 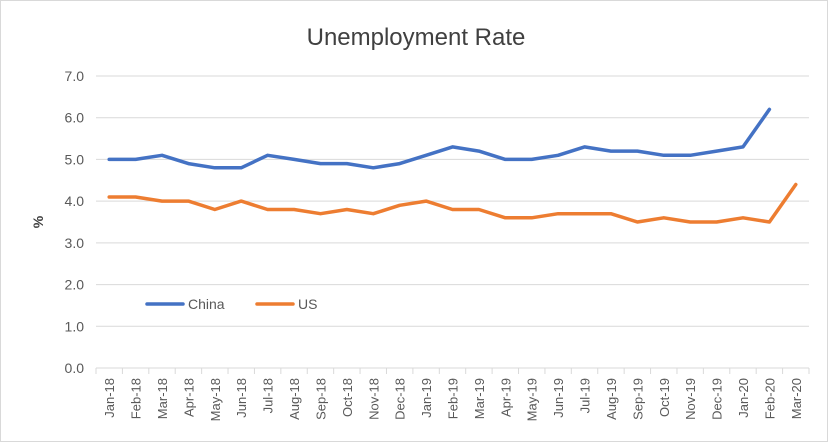 I want to click on x-tick-label: Oct-18, so click(x=347, y=397).